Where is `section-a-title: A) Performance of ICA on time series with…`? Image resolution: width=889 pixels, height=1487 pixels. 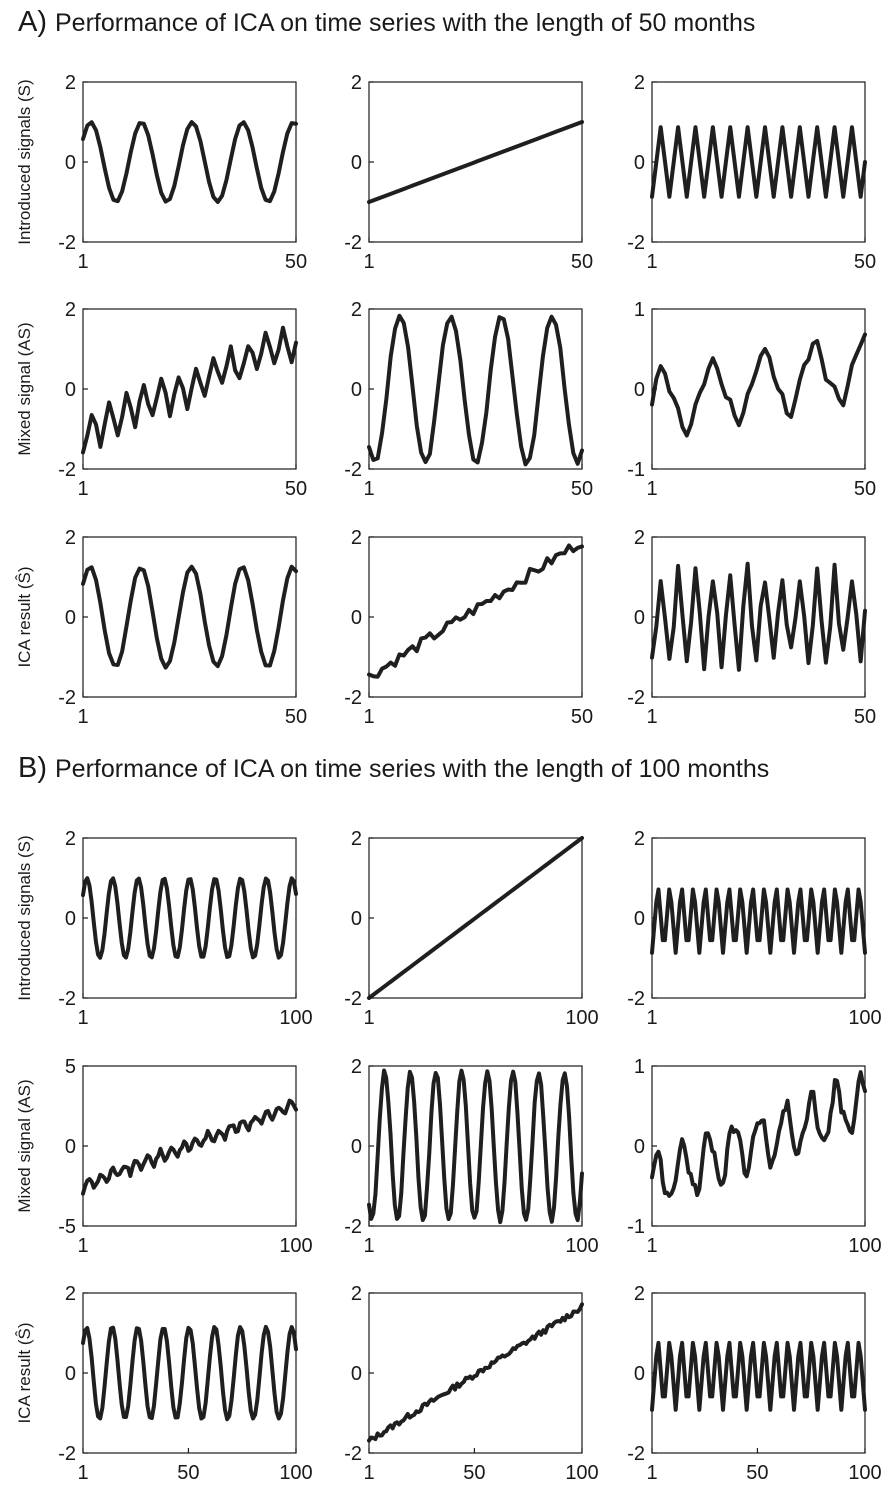
section-a-title: A) Performance of ICA on time series with… is located at coordinates (386, 22).